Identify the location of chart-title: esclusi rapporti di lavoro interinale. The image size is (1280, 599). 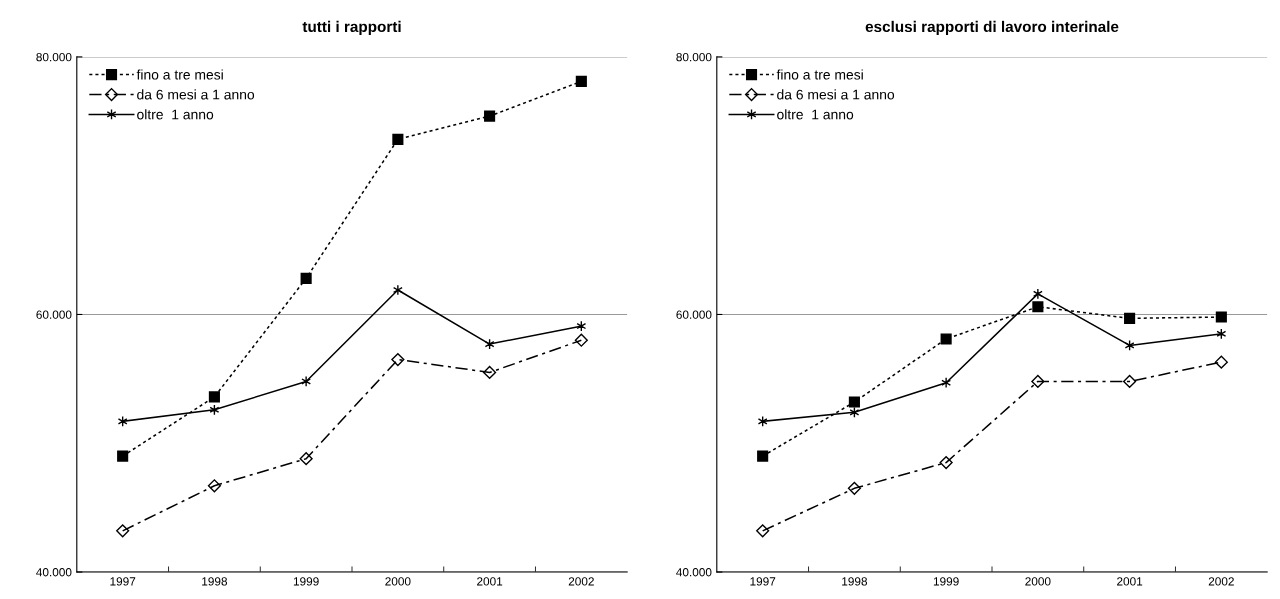
(992, 28).